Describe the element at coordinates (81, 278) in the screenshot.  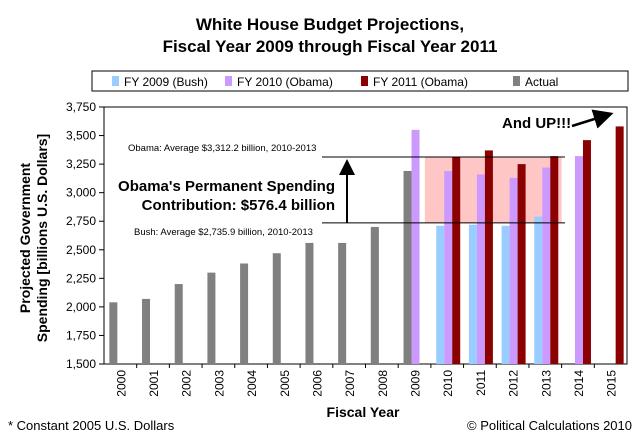
I see `y-tick-label: 2,250` at that location.